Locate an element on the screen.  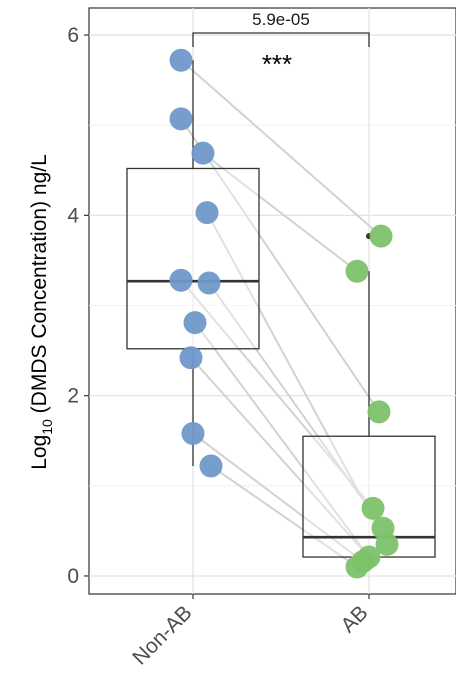
x-tick-label: Non-AB is located at coordinates (162, 635).